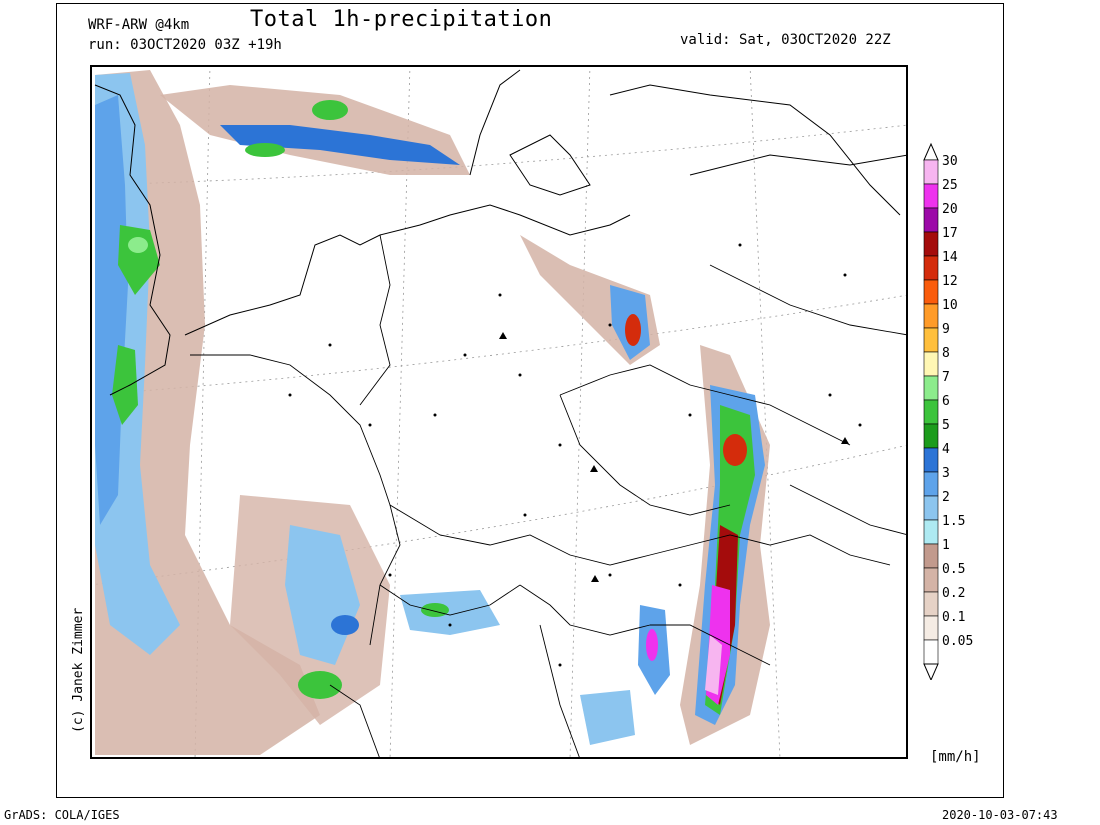 The image size is (1100, 825). What do you see at coordinates (435, 610) in the screenshot?
I see `precip-cell-alps` at bounding box center [435, 610].